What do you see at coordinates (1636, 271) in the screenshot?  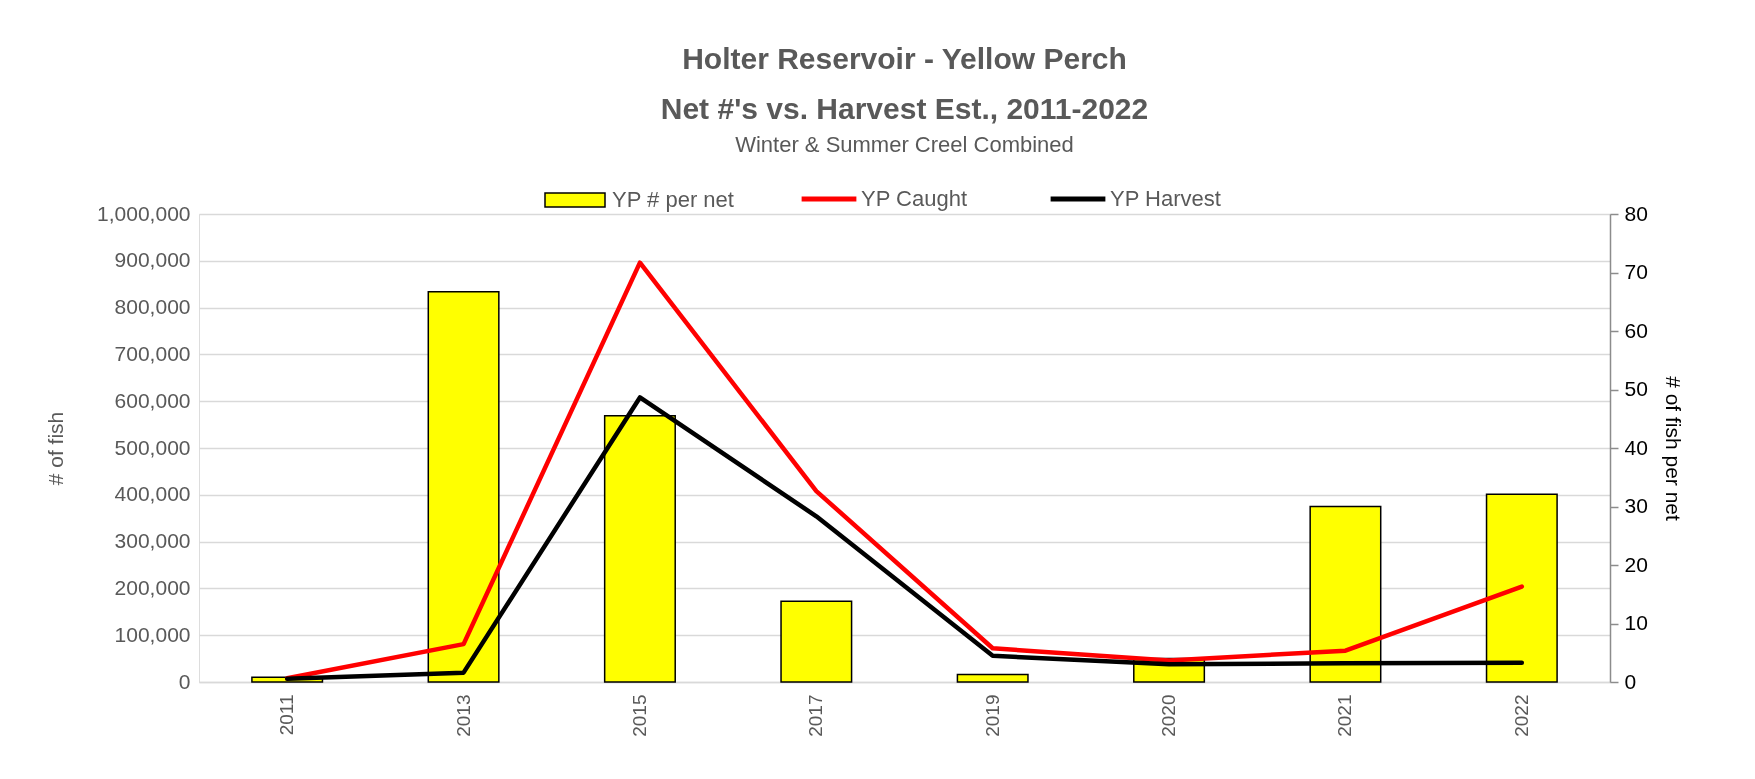 I see `y2-tick-label: 70` at bounding box center [1636, 271].